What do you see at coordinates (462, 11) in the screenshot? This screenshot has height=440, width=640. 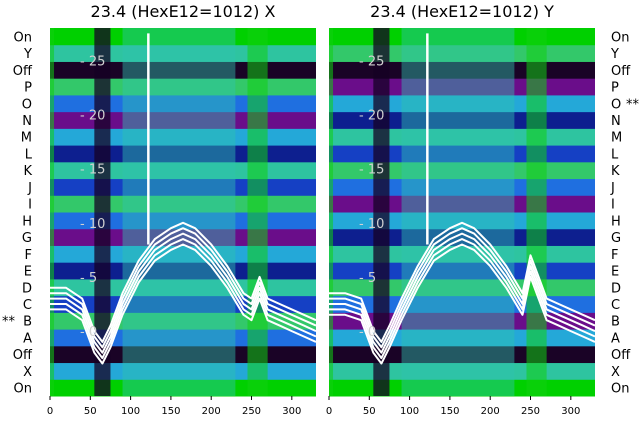 I see `chart-title: 23.4 (HexE12=1012) Y` at bounding box center [462, 11].